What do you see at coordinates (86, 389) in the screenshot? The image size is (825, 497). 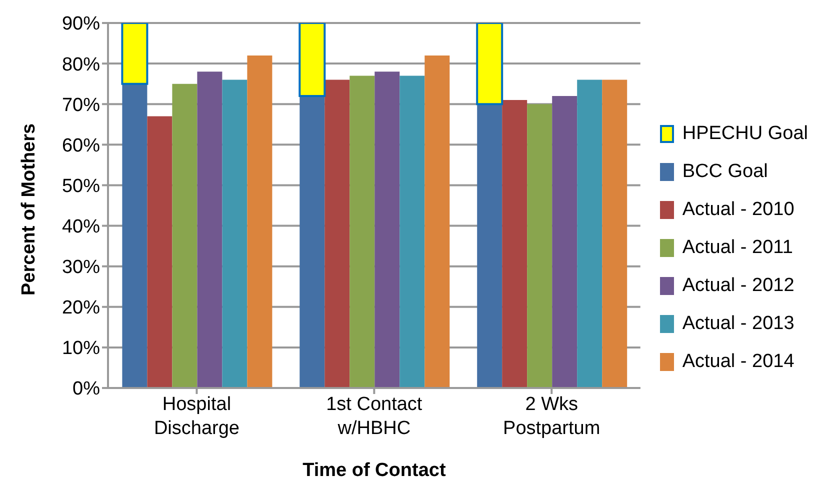 I see `y-tick-label: 0%` at bounding box center [86, 389].